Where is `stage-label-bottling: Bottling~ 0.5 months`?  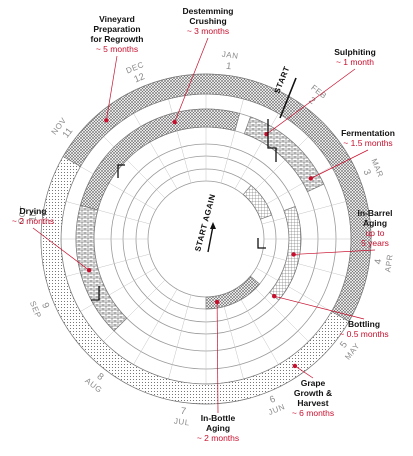
stage-label-bottling: Bottling~ 0.5 months is located at coordinates (363, 329).